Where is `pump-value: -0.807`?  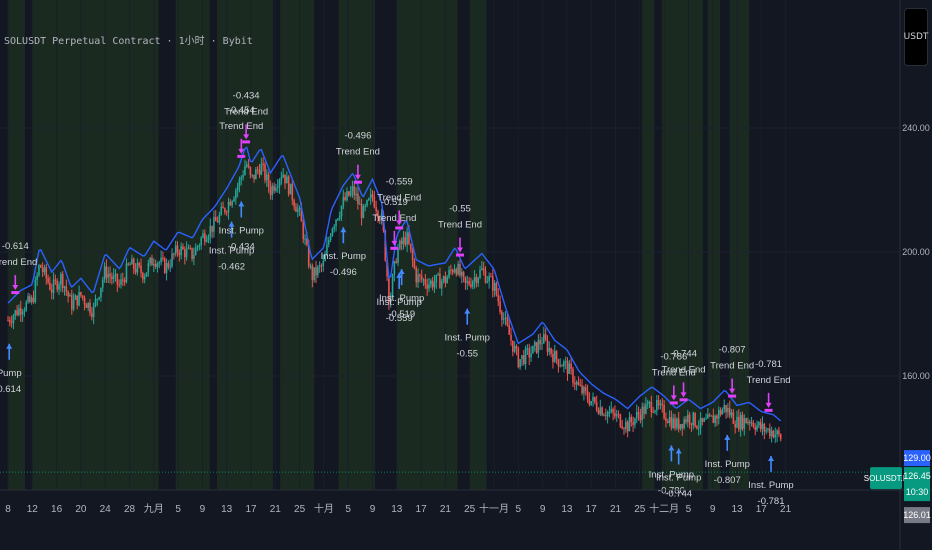 pump-value: -0.807 is located at coordinates (727, 480).